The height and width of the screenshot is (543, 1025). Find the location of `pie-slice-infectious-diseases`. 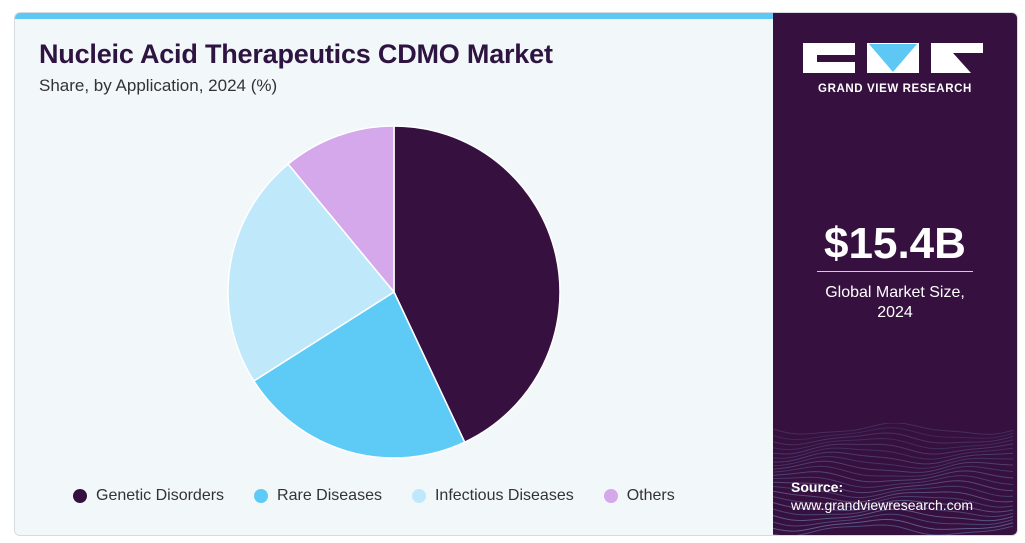

pie-slice-infectious-diseases is located at coordinates (311, 272).